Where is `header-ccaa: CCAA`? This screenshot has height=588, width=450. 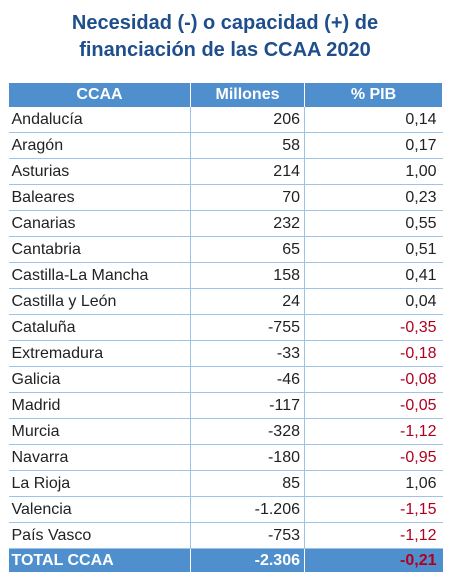 header-ccaa: CCAA is located at coordinates (99, 95).